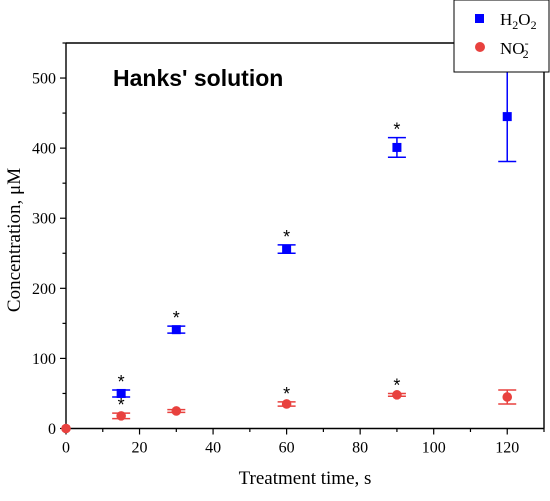  What do you see at coordinates (434, 448) in the screenshot?
I see `x-tick-label: 100` at bounding box center [434, 448].